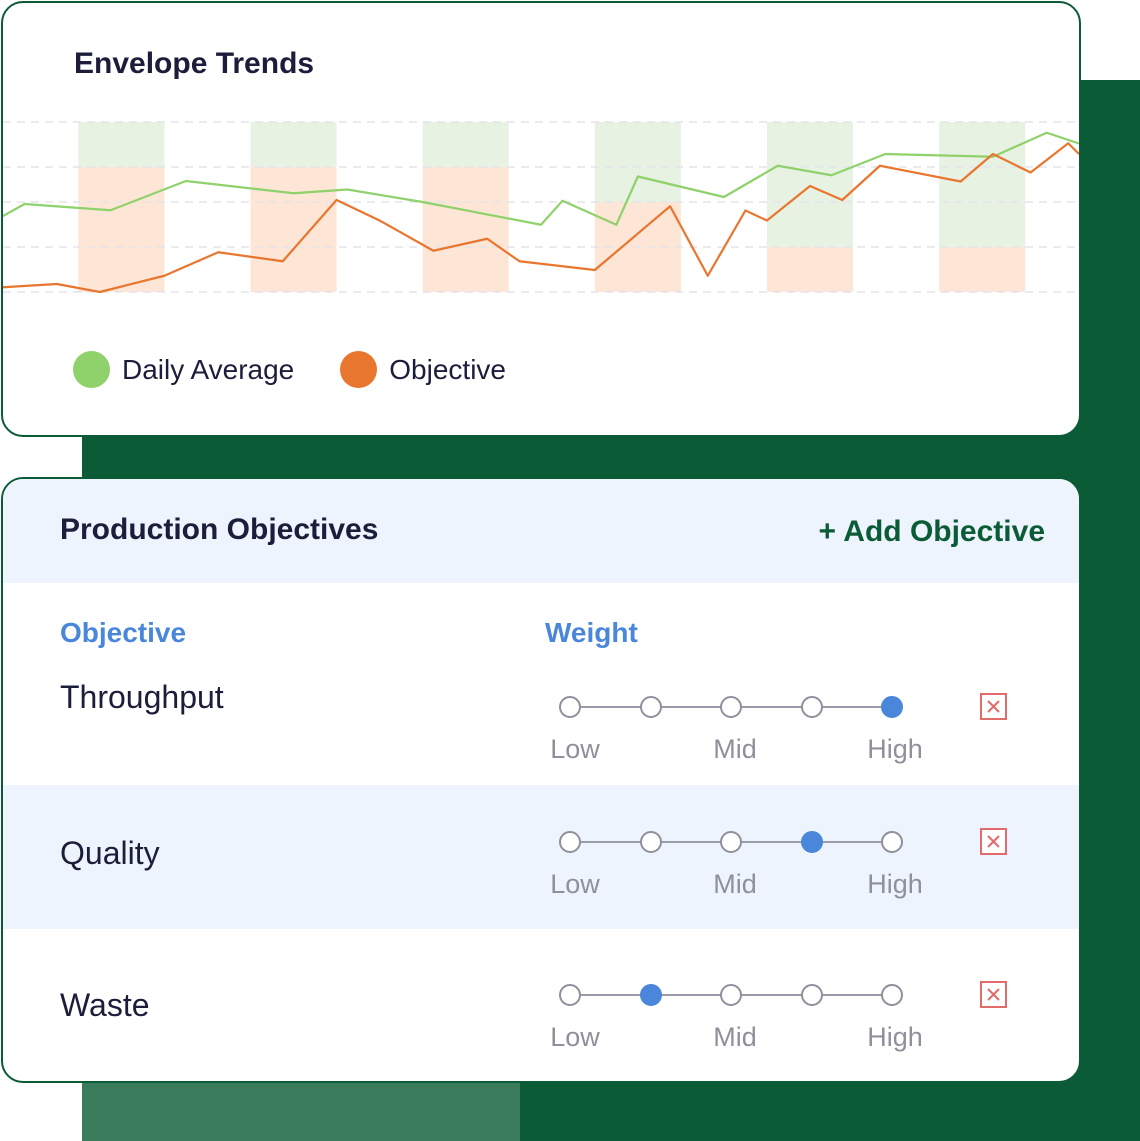  What do you see at coordinates (142, 697) in the screenshot?
I see `objective-name: Throughput` at bounding box center [142, 697].